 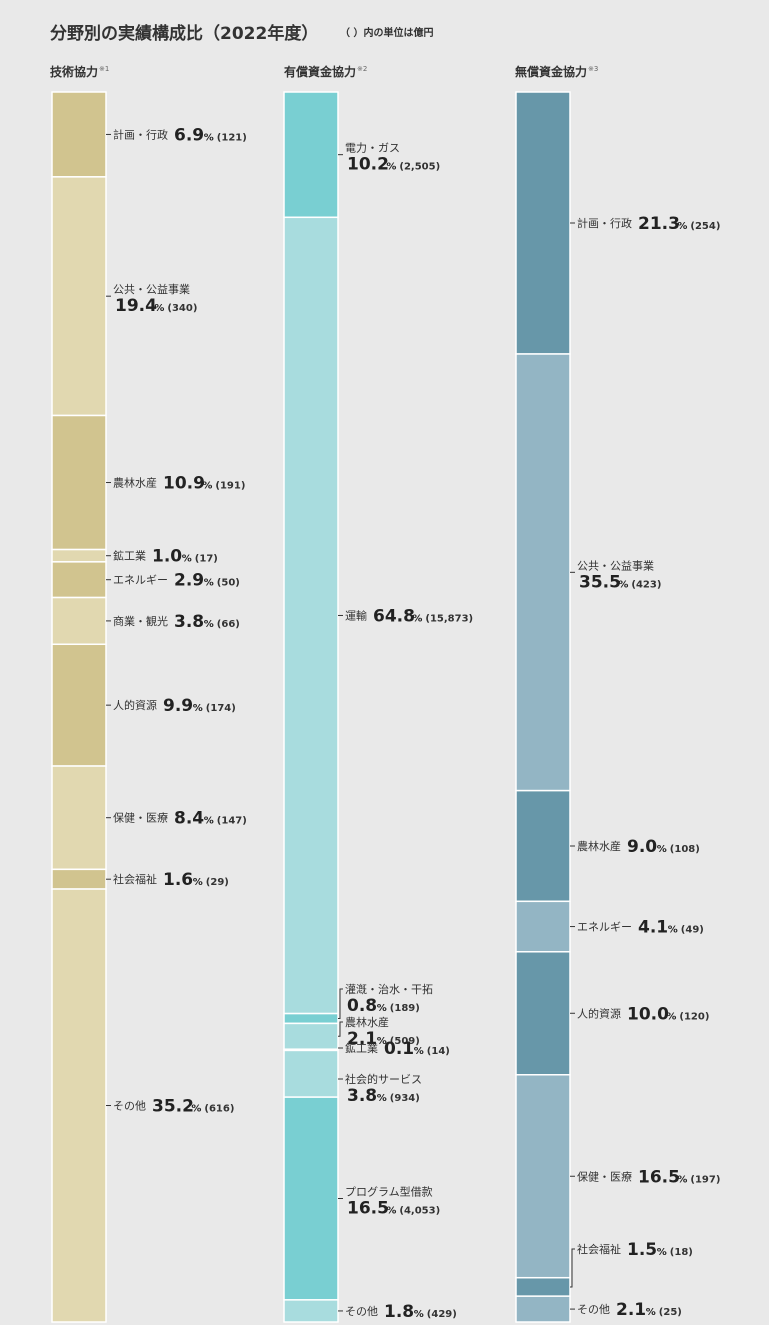 I want to click on segment-name: 社会的サービス, so click(x=383, y=1079).